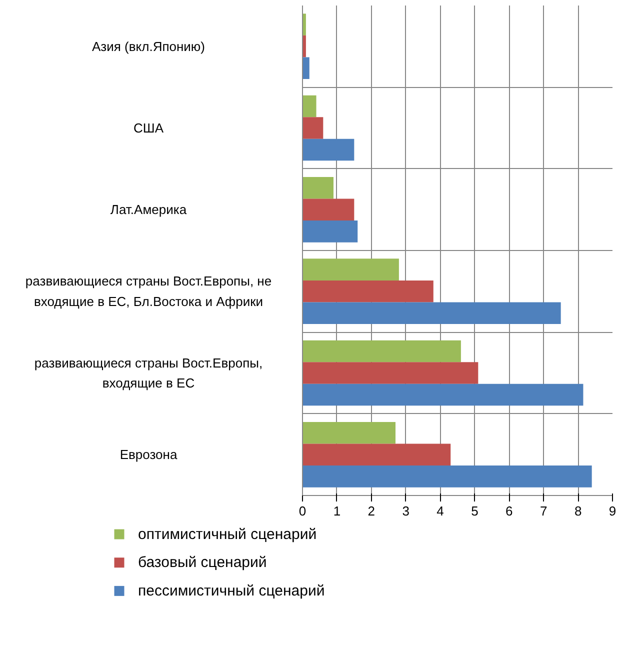 Image resolution: width=625 pixels, height=659 pixels. Describe the element at coordinates (148, 291) in the screenshot. I see `y-tick-label: развивающиеся страны Вост.Европы, не входящие в ЕС, Бл.Востока и Африки` at that location.